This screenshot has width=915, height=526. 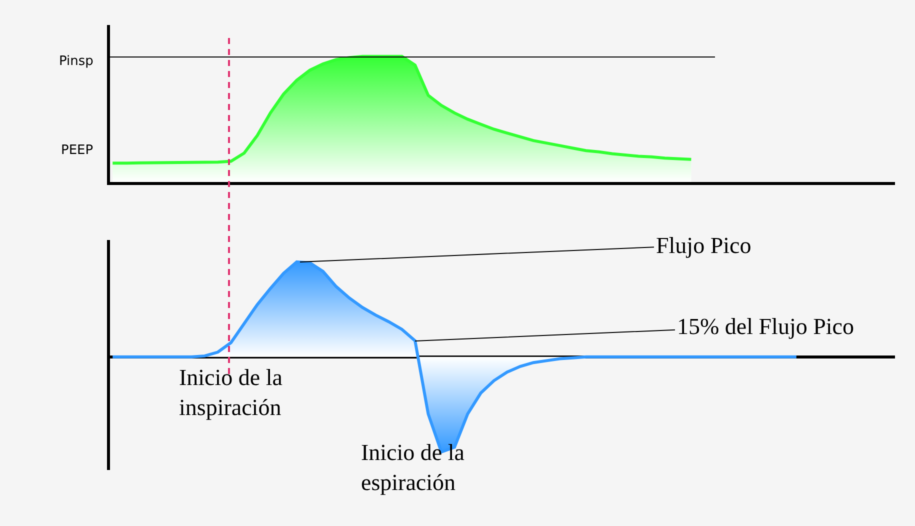 What do you see at coordinates (765, 326) in the screenshot?
I see `annotation: 15% del Flujo Pico` at bounding box center [765, 326].